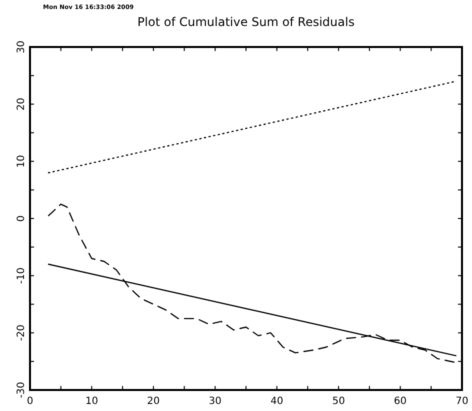 This screenshot has height=411, width=472. What do you see at coordinates (462, 401) in the screenshot?
I see `x-tick-label: 70` at bounding box center [462, 401].